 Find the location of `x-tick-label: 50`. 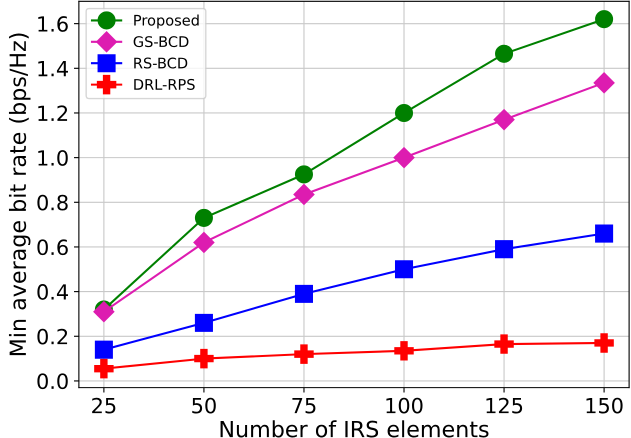

x-tick-label: 50 is located at coordinates (204, 406).